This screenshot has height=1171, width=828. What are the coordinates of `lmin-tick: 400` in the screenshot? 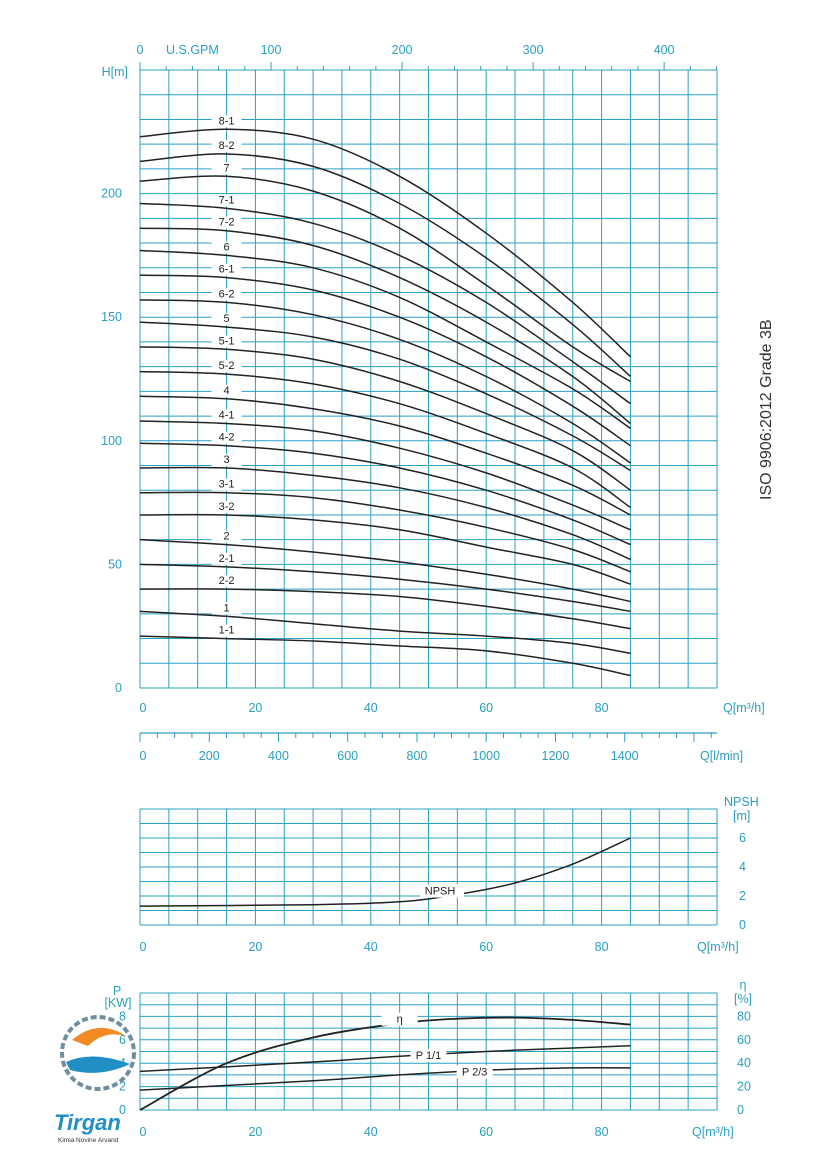 It's located at (278, 756).